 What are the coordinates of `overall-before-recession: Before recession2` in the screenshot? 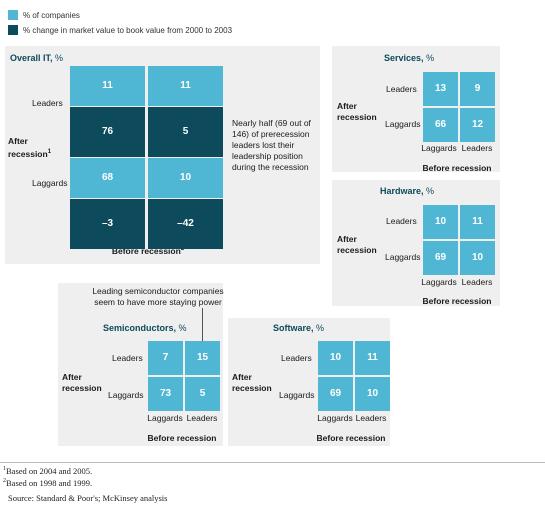 It's located at (148, 251).